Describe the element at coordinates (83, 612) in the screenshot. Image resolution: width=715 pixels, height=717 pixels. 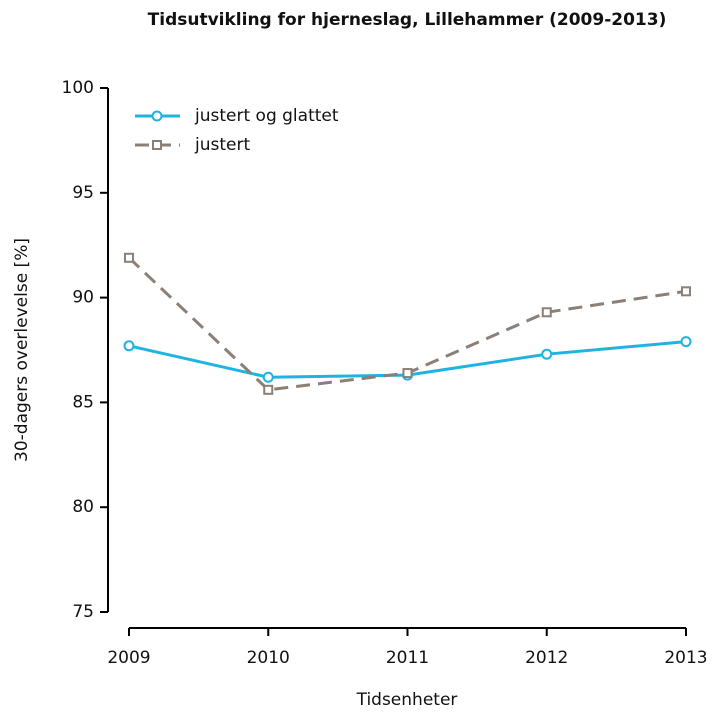
I see `y-tick-label: 75` at that location.